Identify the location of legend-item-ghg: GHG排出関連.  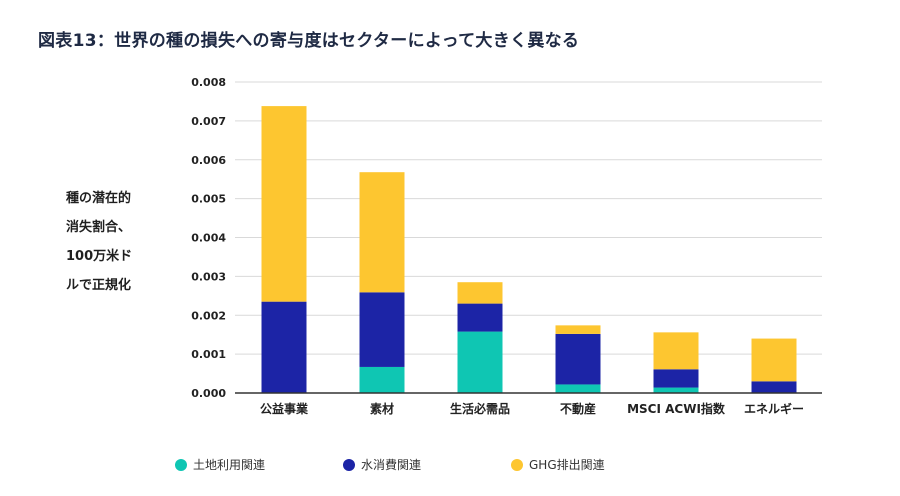
(595, 464).